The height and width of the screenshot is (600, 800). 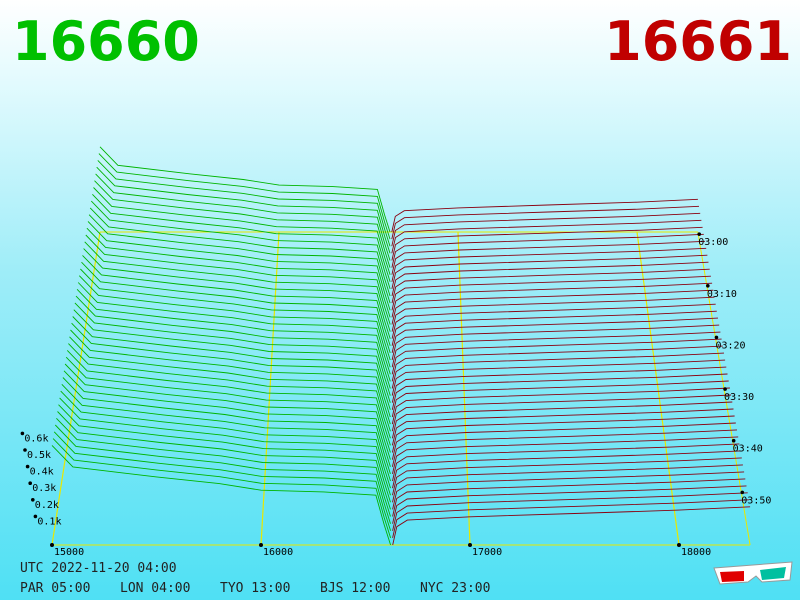 I want to click on y-tick-label: 0.6k, so click(x=36, y=438).